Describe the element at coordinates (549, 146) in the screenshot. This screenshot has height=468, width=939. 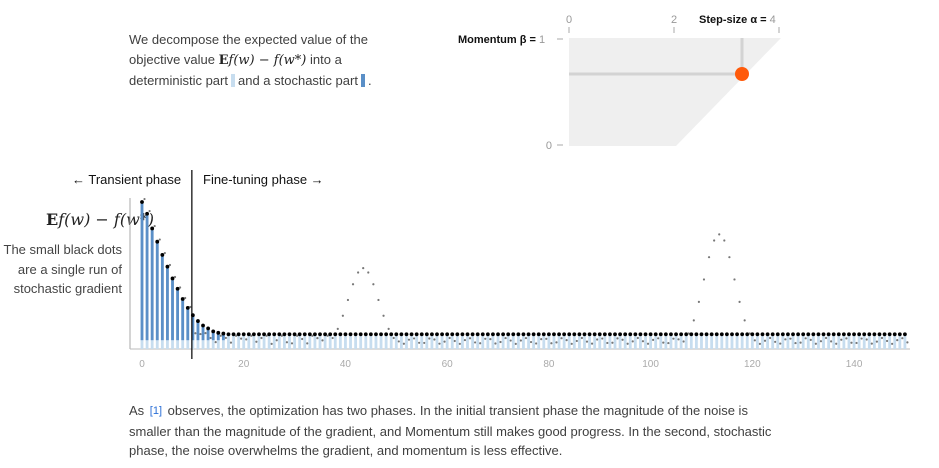
I see `y-tick-0: 0` at that location.